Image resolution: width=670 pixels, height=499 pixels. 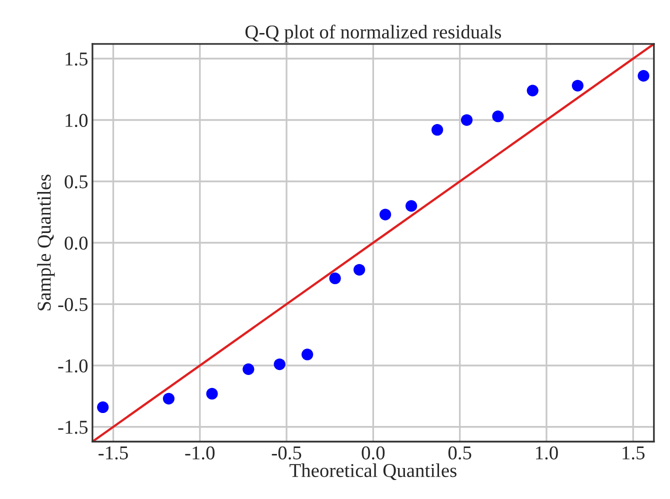 I want to click on y-tick-label: 0.5, so click(x=76, y=181).